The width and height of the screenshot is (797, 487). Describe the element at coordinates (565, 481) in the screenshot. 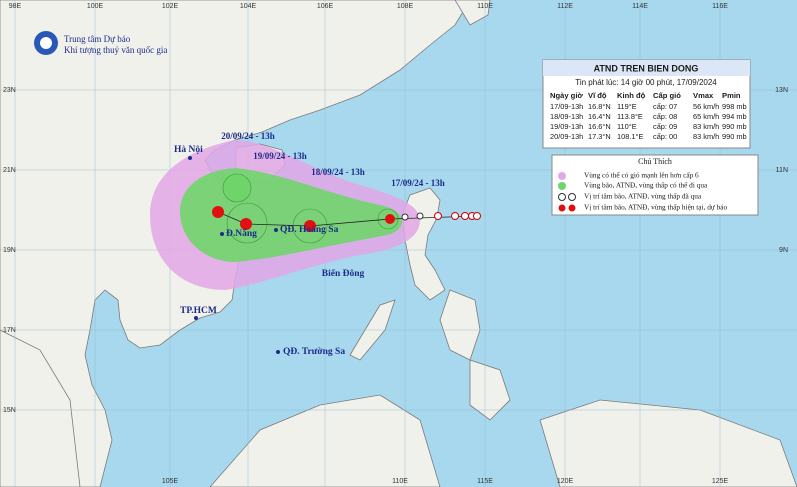

I see `grid-label: 120E` at that location.